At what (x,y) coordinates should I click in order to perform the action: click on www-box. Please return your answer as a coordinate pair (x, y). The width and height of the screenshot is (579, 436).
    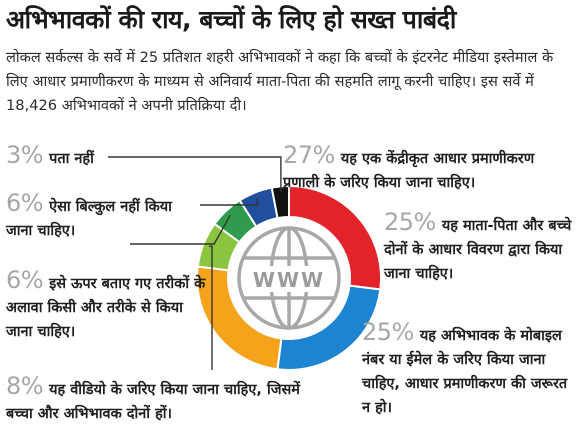
    Looking at the image, I should click on (289, 279).